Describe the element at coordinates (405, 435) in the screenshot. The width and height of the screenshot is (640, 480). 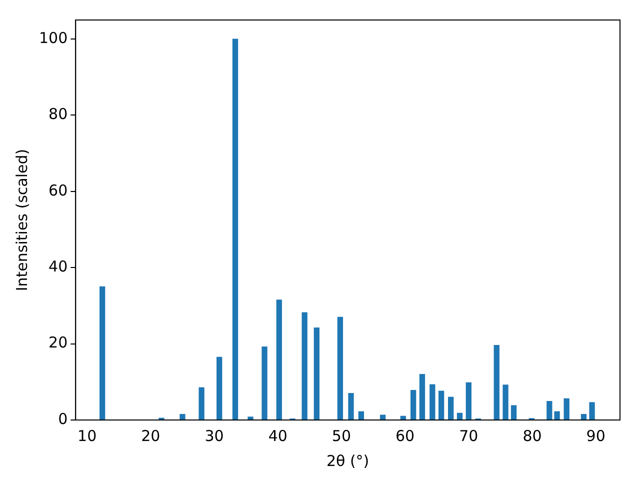
I see `x-tick-label: 60` at that location.